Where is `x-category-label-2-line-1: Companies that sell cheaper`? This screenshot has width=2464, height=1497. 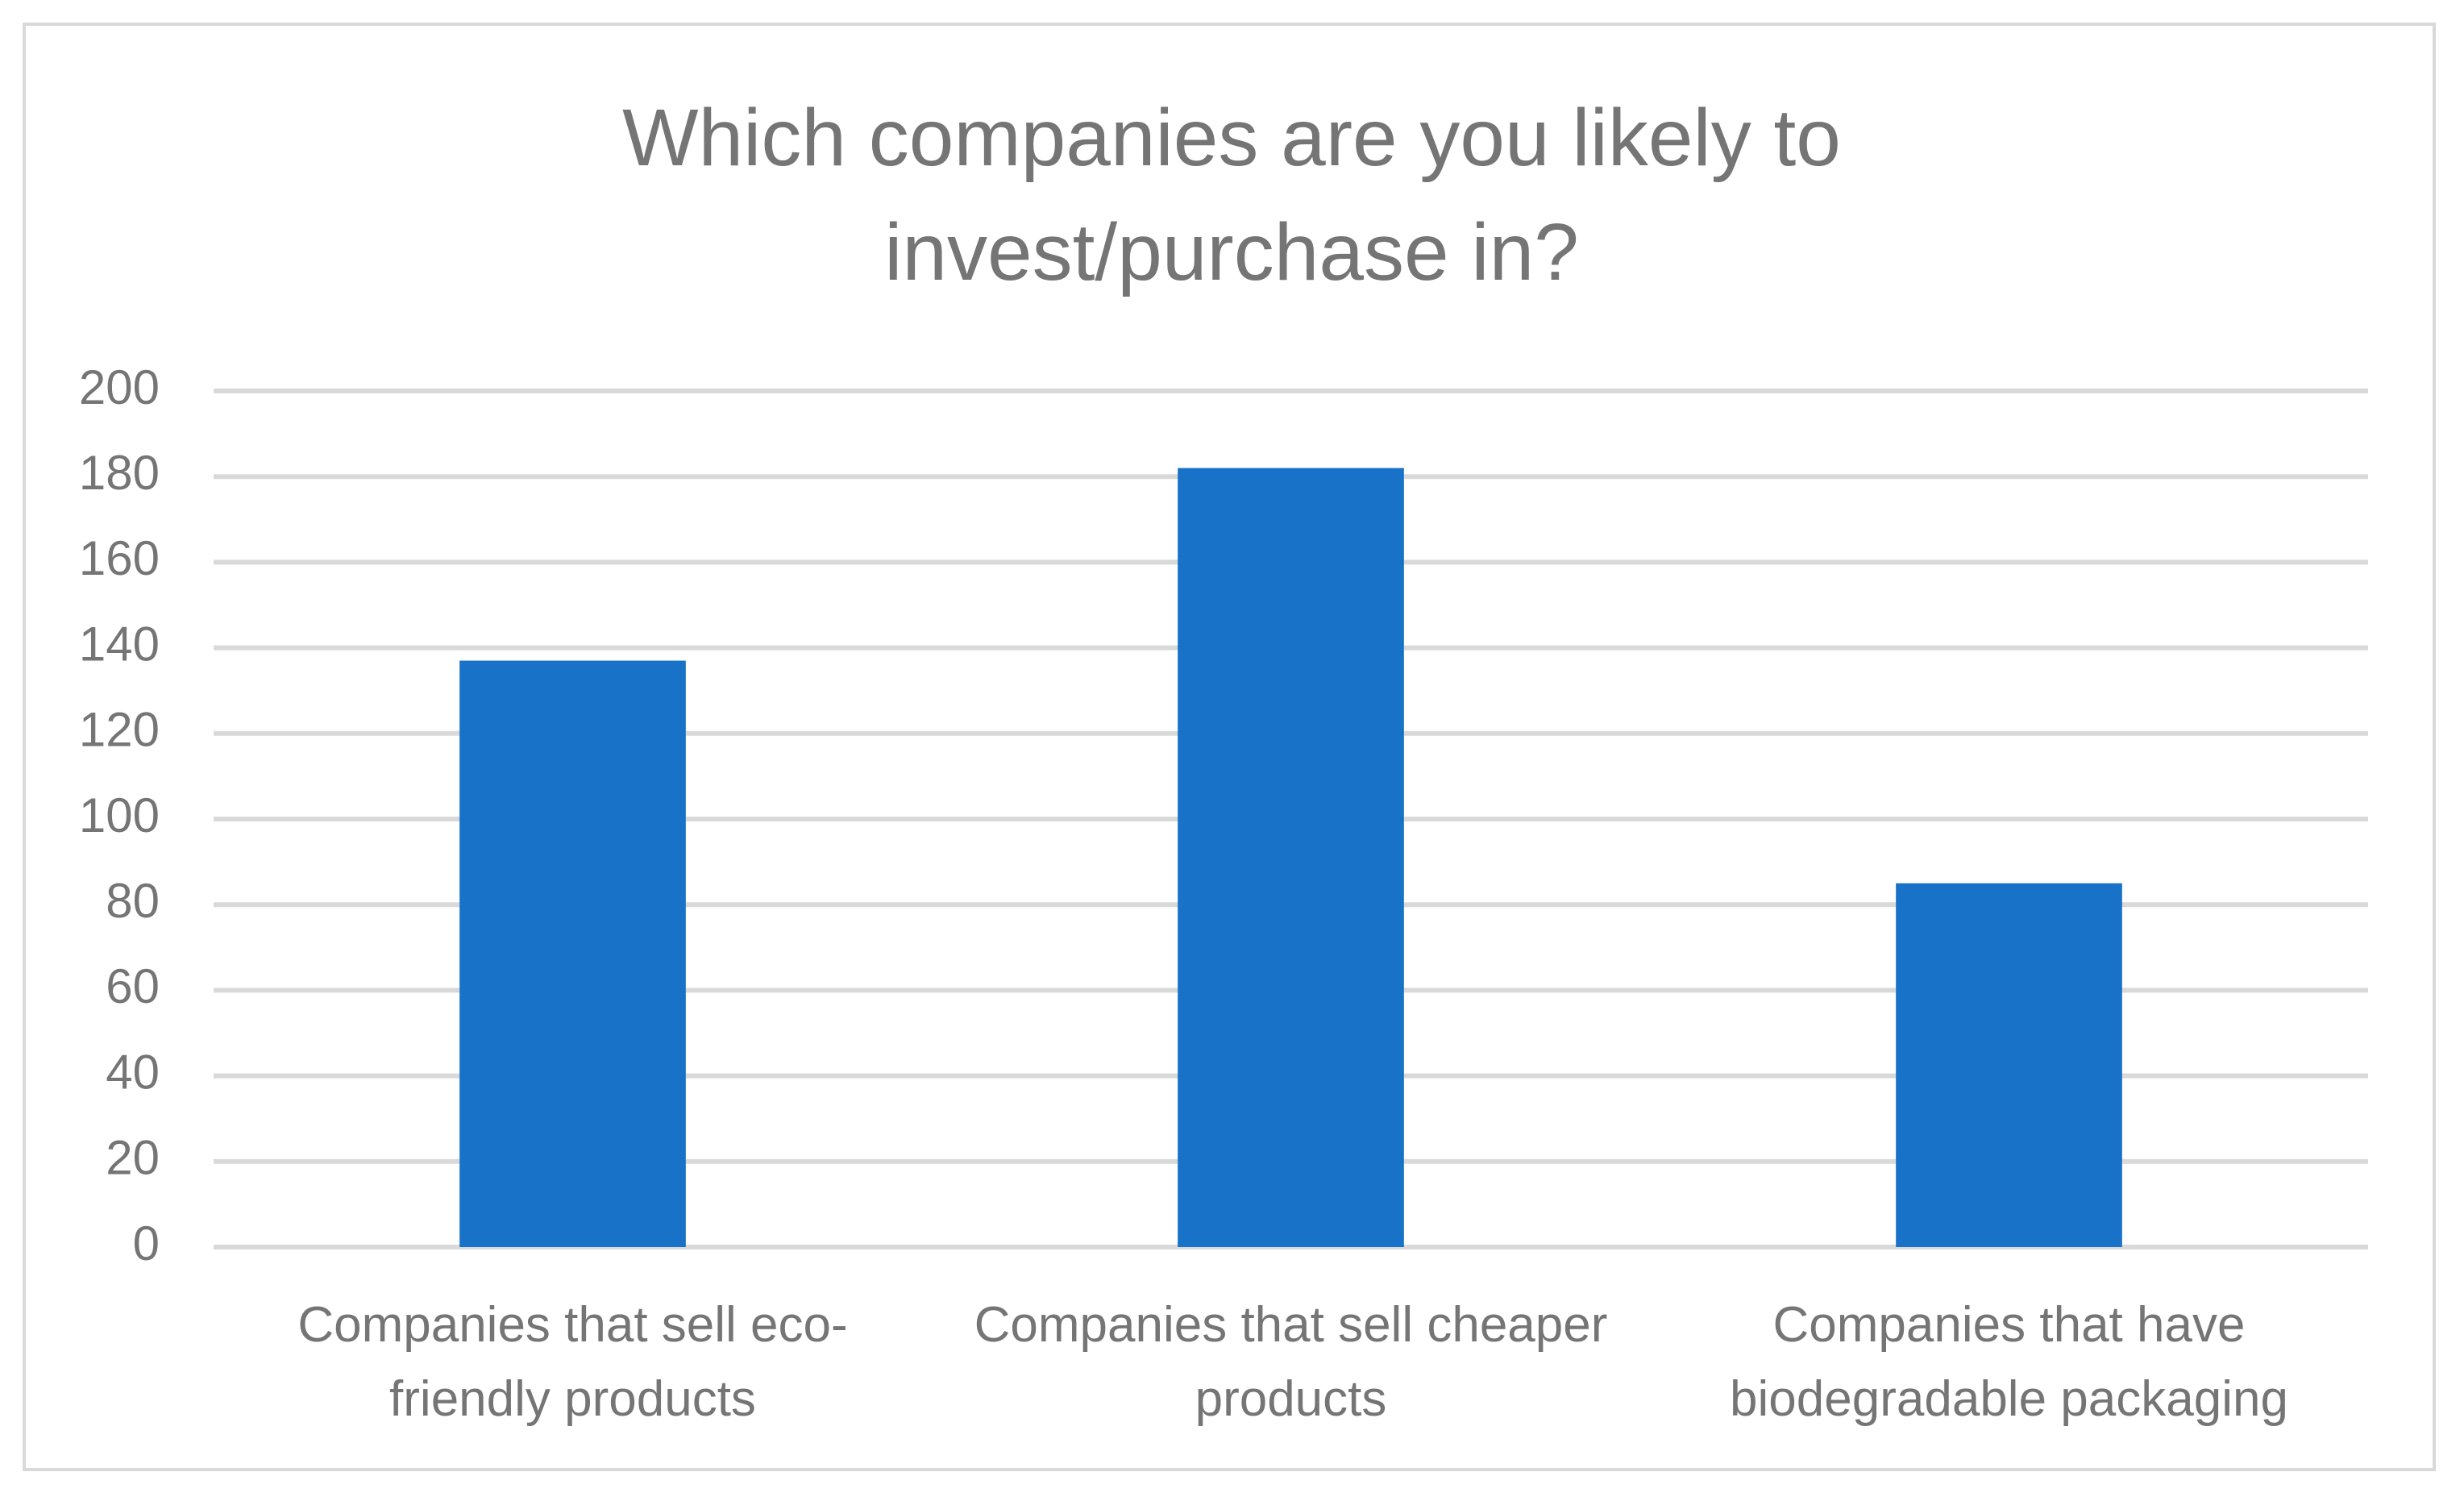
x-category-label-2-line-1: Companies that sell cheaper is located at coordinates (1291, 1325).